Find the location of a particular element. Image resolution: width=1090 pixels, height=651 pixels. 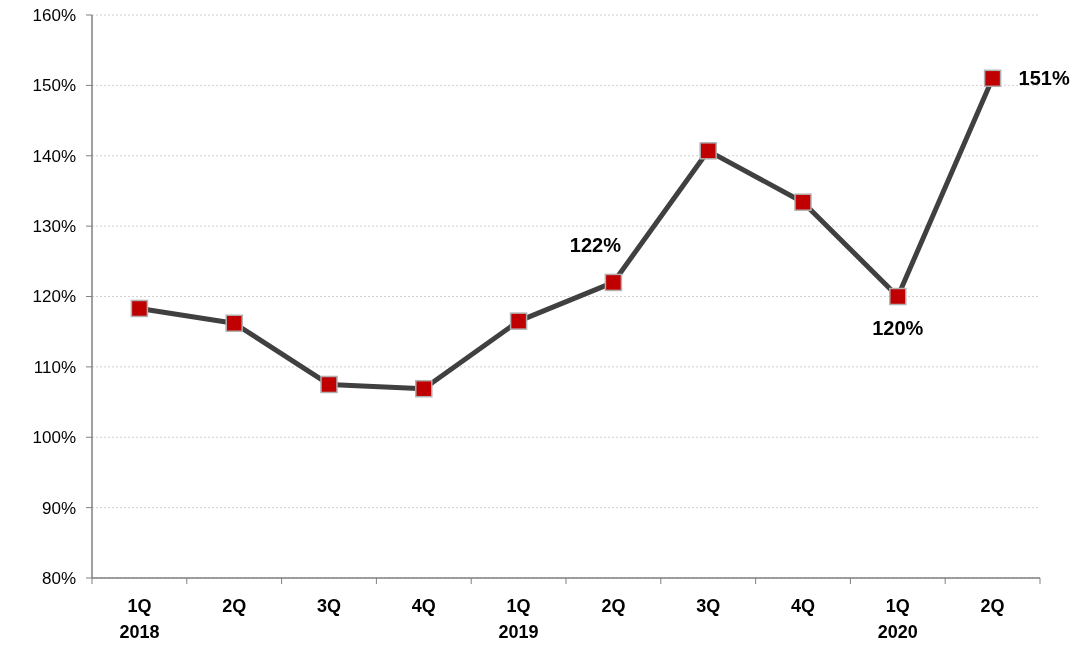

x-tick-label: 1Q 2019 is located at coordinates (518, 619).